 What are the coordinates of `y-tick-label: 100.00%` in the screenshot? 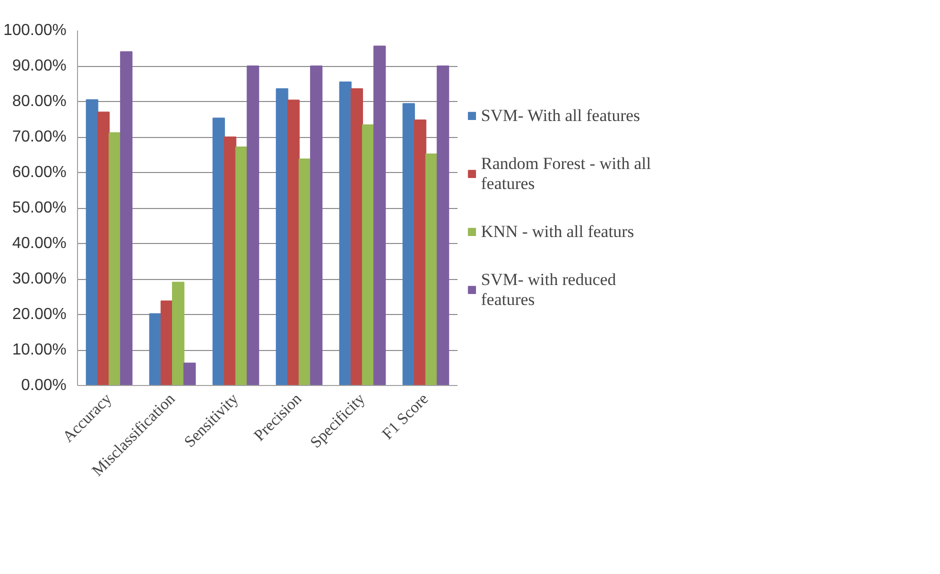 It's located at (35, 30).